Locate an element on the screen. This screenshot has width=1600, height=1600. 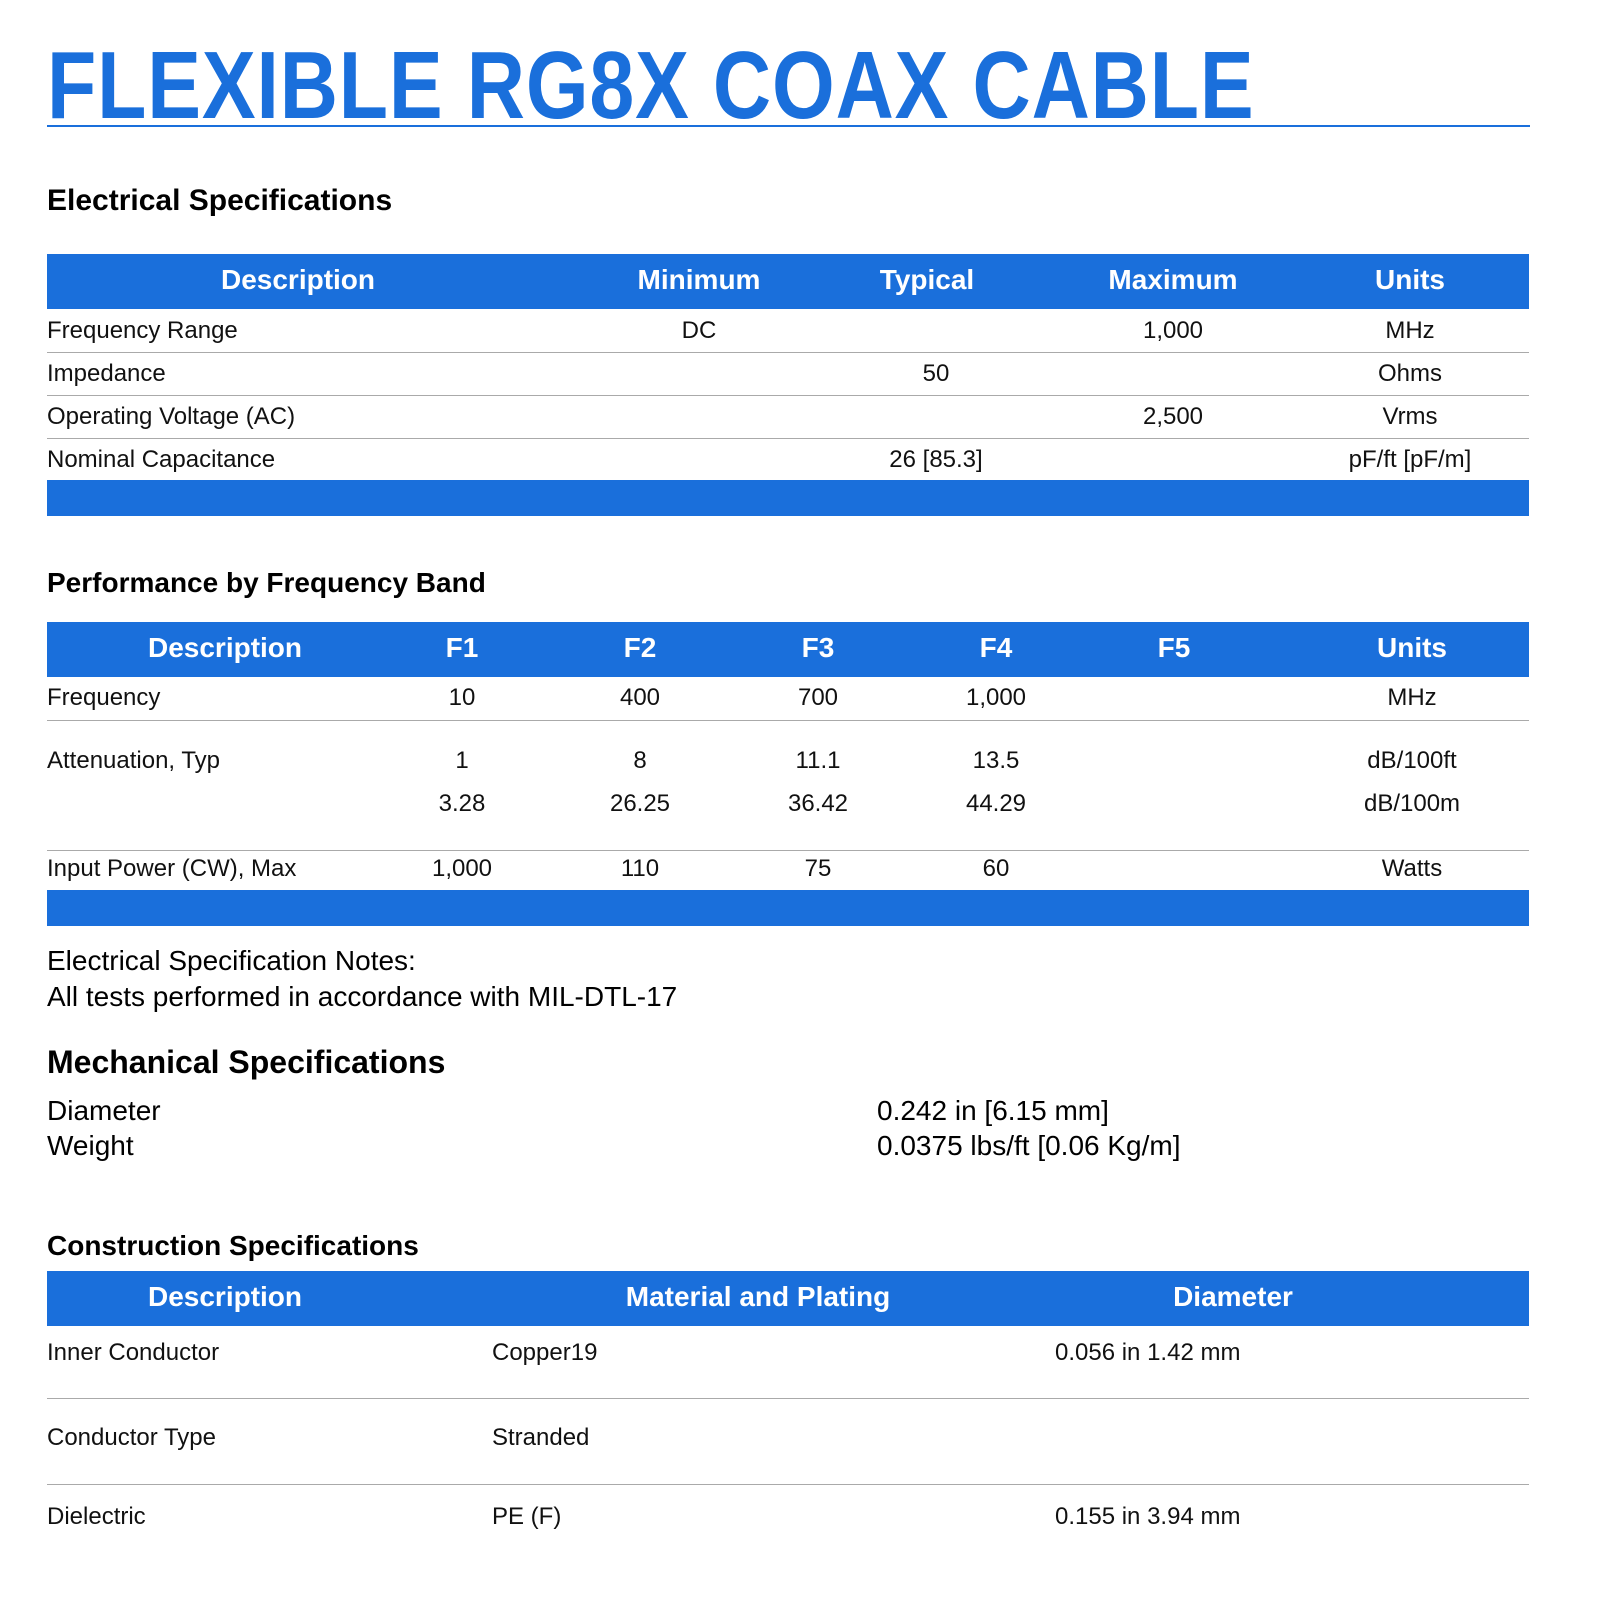
table-cell: Operating Voltage (AC) is located at coordinates (171, 416).